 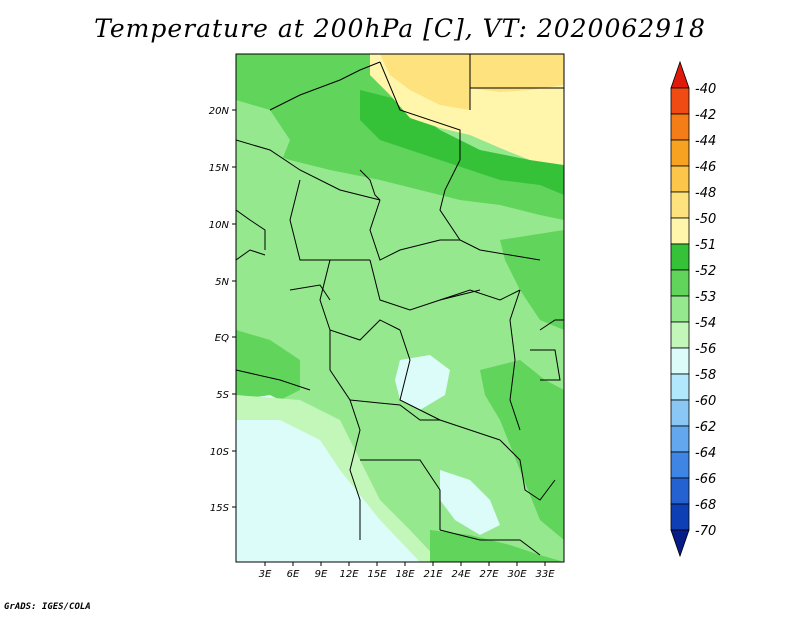 I want to click on lon-label: 12E, so click(x=349, y=574).